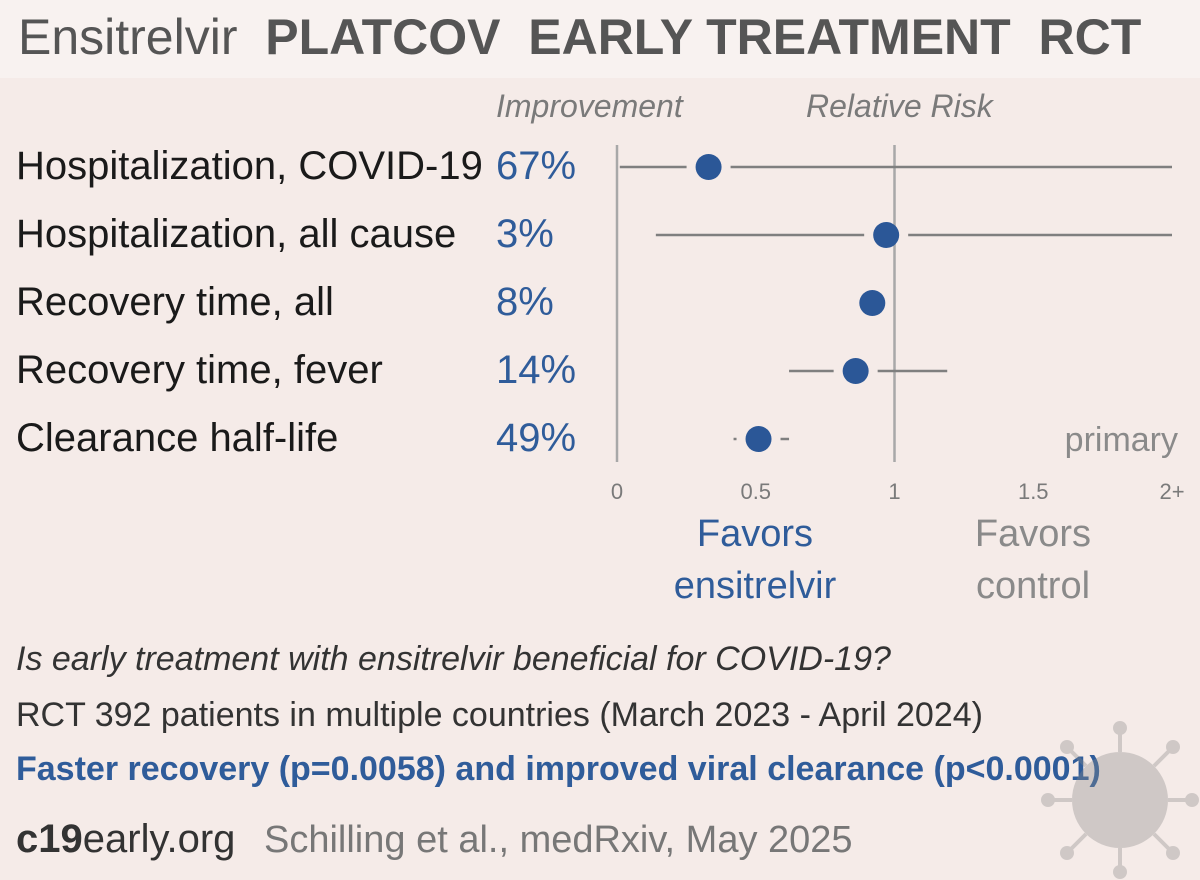  I want to click on row-improvement: 3%, so click(525, 234).